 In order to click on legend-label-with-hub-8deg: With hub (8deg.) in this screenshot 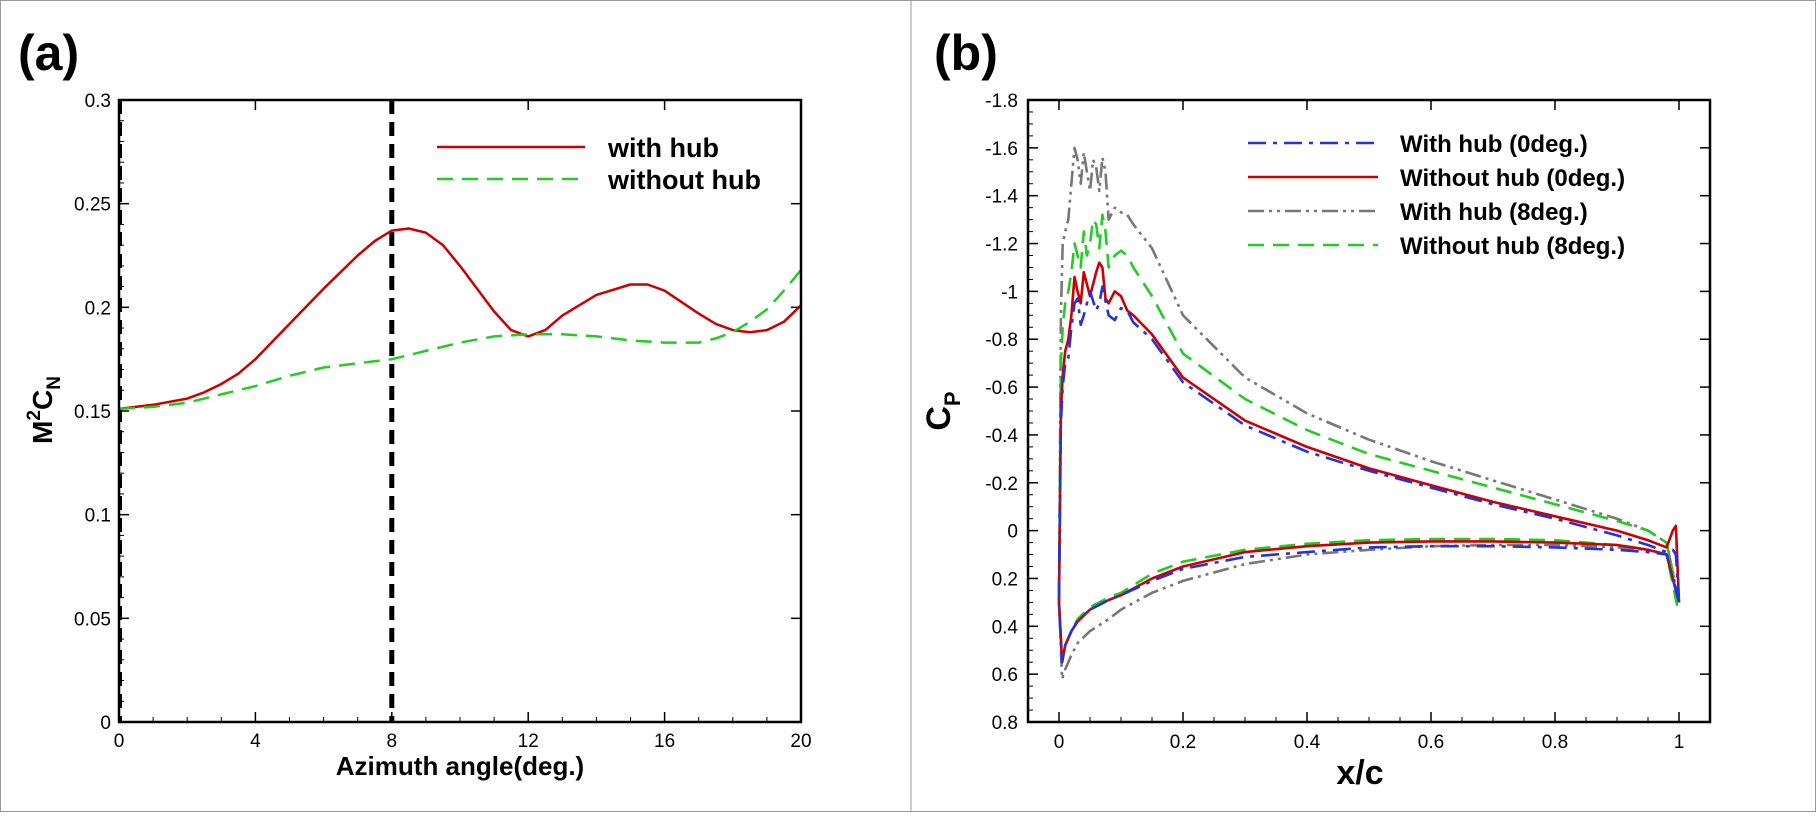, I will do `click(1494, 212)`.